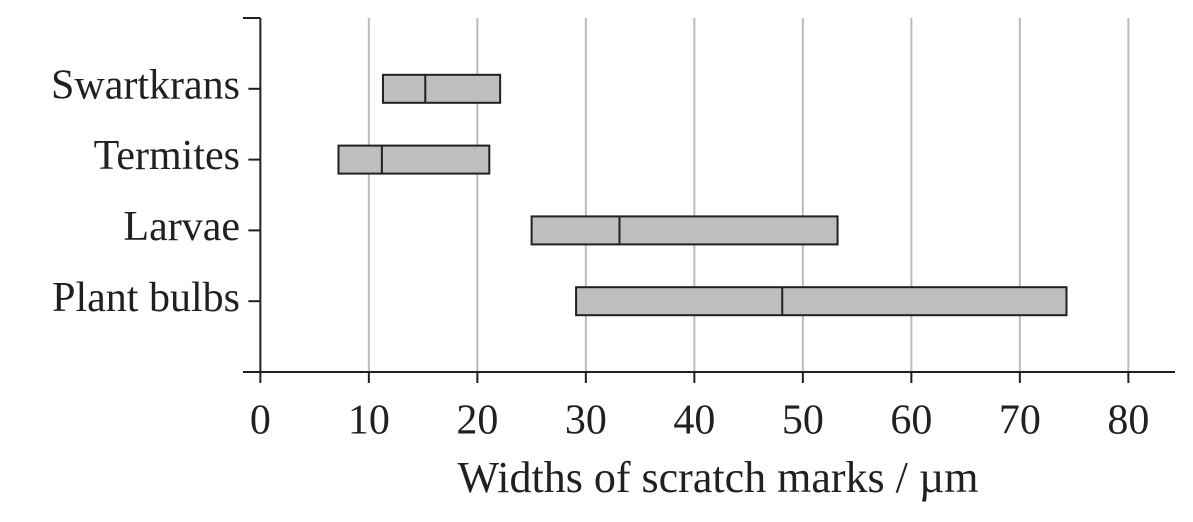 This screenshot has height=522, width=1193. What do you see at coordinates (145, 85) in the screenshot?
I see `y-tick-label: Swartkrans` at bounding box center [145, 85].